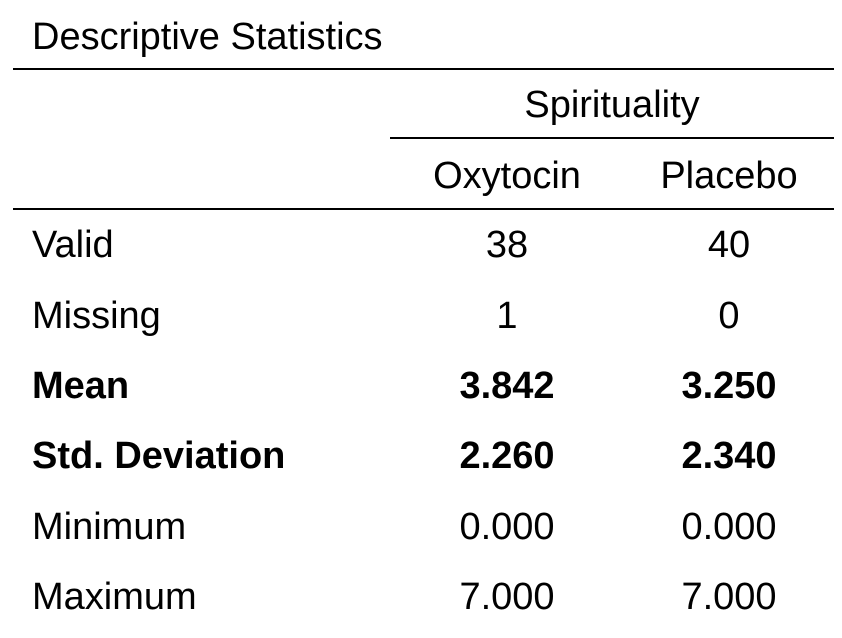 Image resolution: width=842 pixels, height=638 pixels. I want to click on table-row-mean: Mean 3.842 3.250, so click(421, 386).